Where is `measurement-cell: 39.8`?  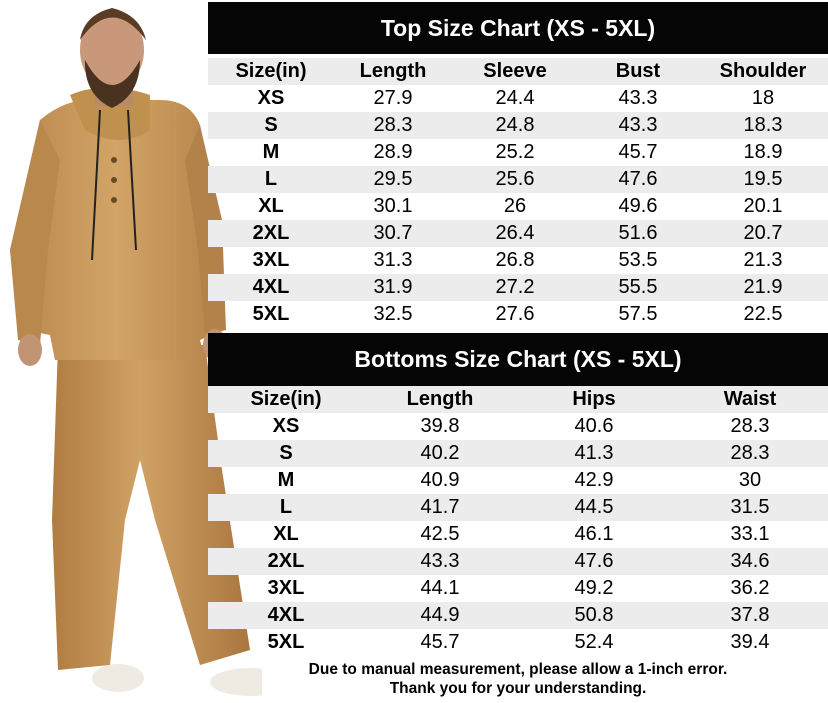 measurement-cell: 39.8 is located at coordinates (440, 426).